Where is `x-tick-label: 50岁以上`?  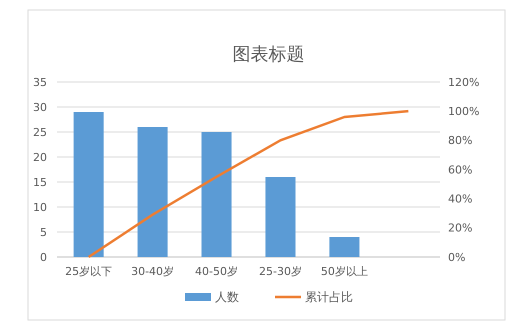
x-tick-label: 50岁以上 is located at coordinates (344, 271).